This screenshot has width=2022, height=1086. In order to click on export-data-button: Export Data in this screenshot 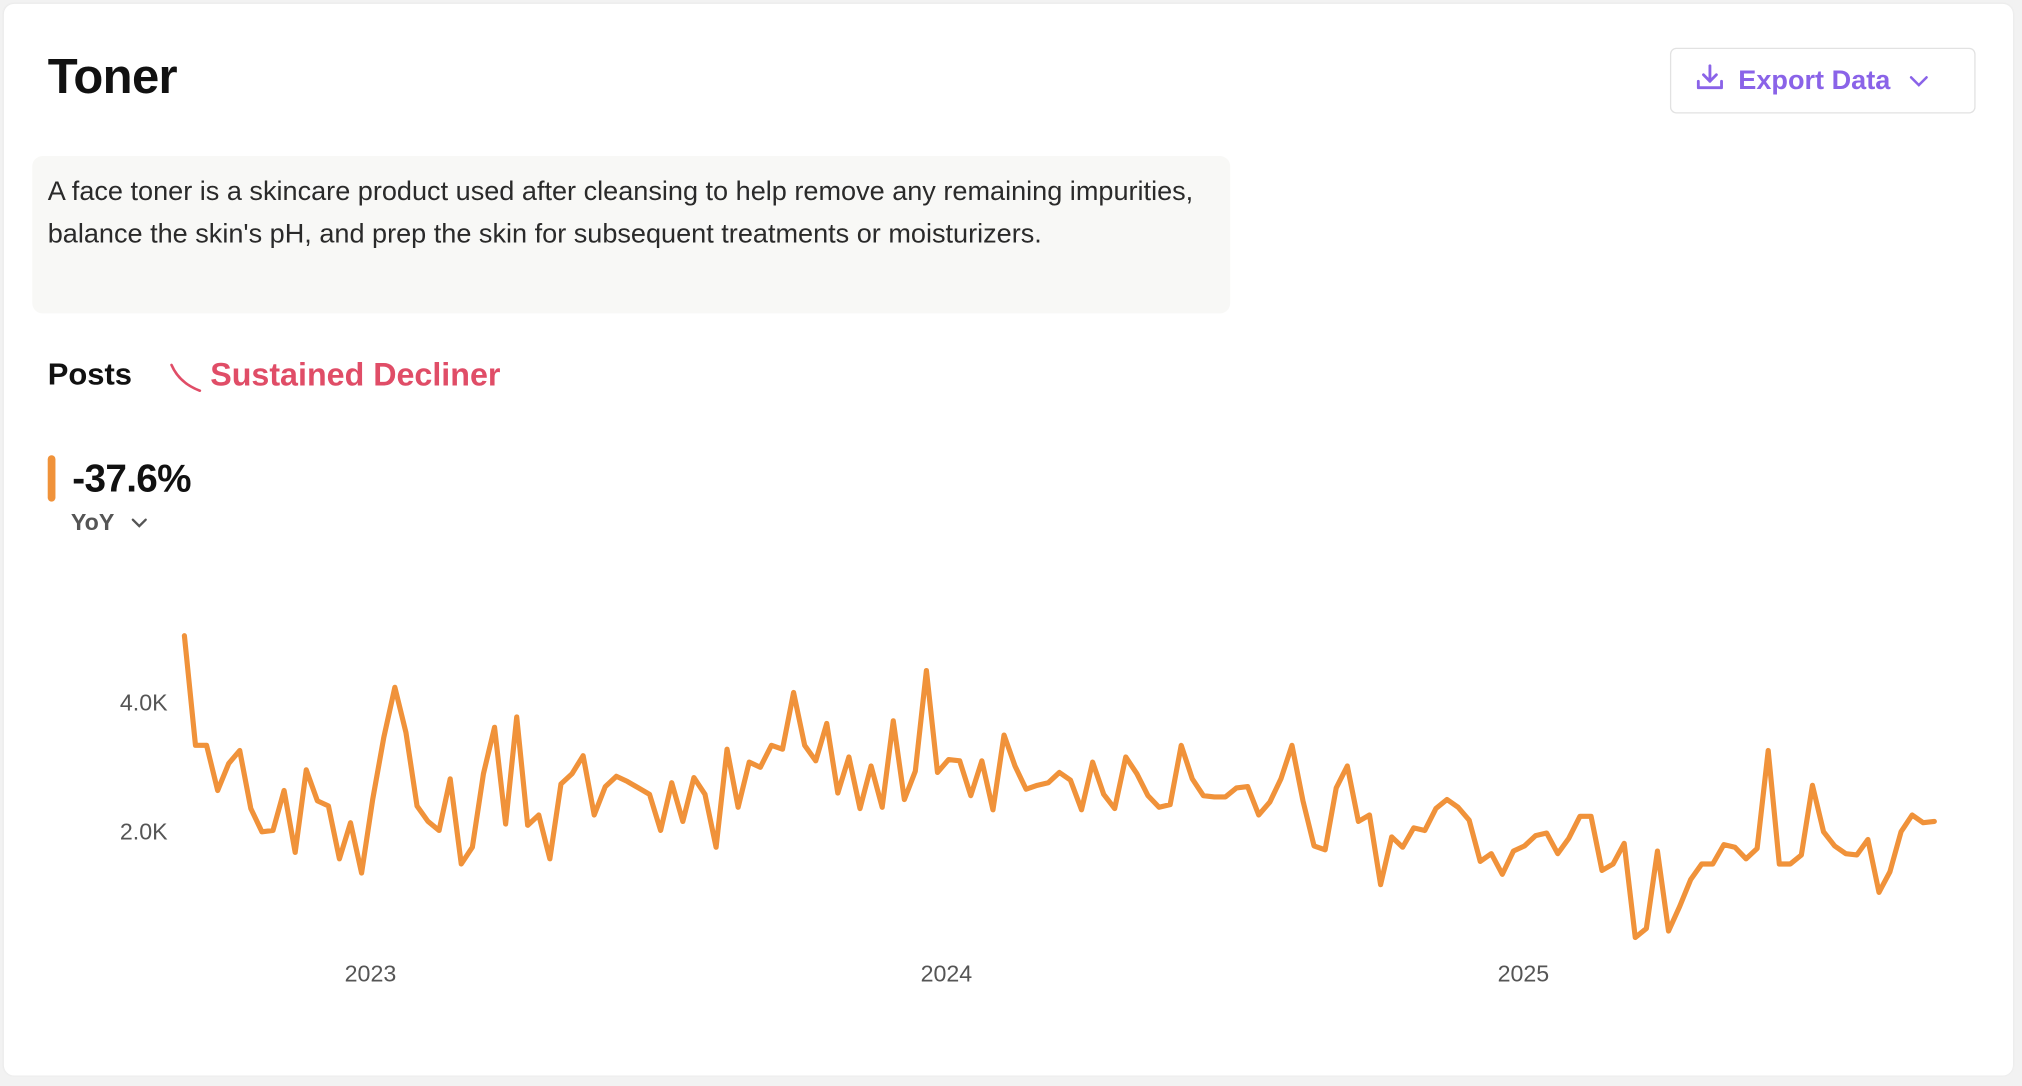, I will do `click(1822, 80)`.